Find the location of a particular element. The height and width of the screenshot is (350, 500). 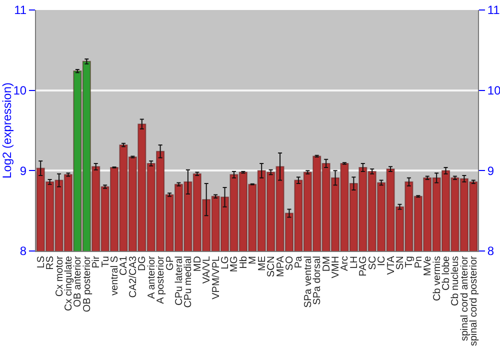

x-tick-label: A posterior is located at coordinates (161, 279).